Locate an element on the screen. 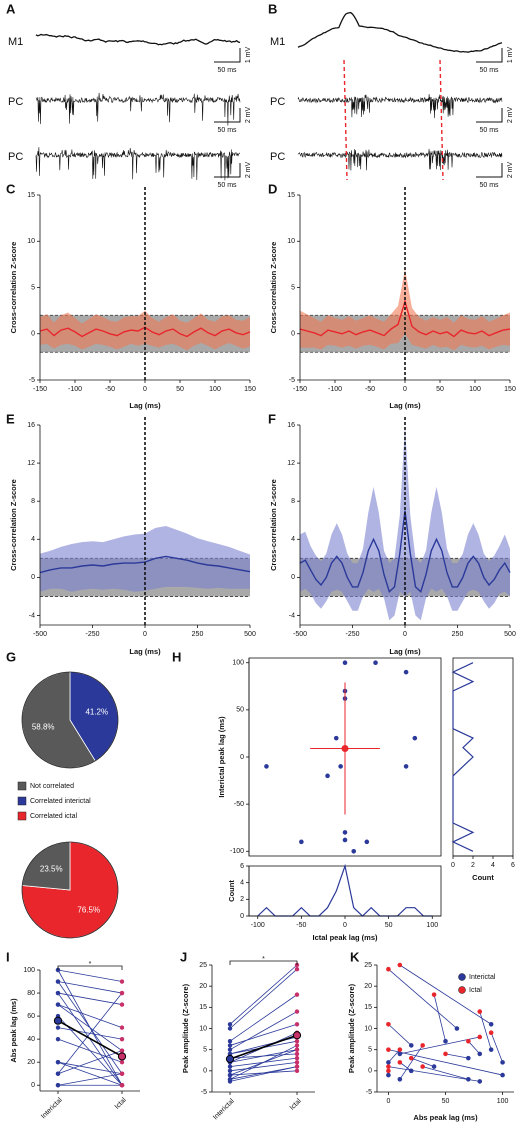  x-tick-label: 6 is located at coordinates (513, 865).